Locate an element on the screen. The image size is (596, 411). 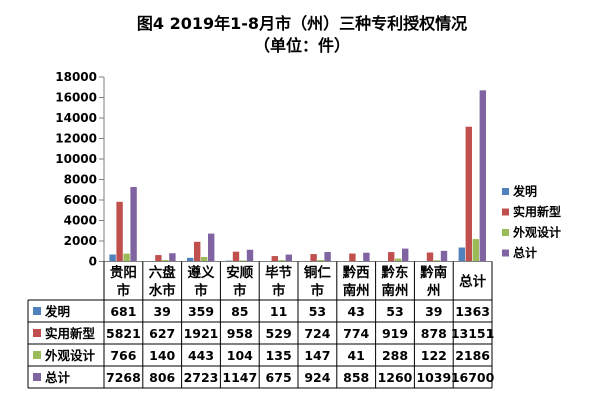
bar-实用新型-六盘水市 is located at coordinates (158, 258).